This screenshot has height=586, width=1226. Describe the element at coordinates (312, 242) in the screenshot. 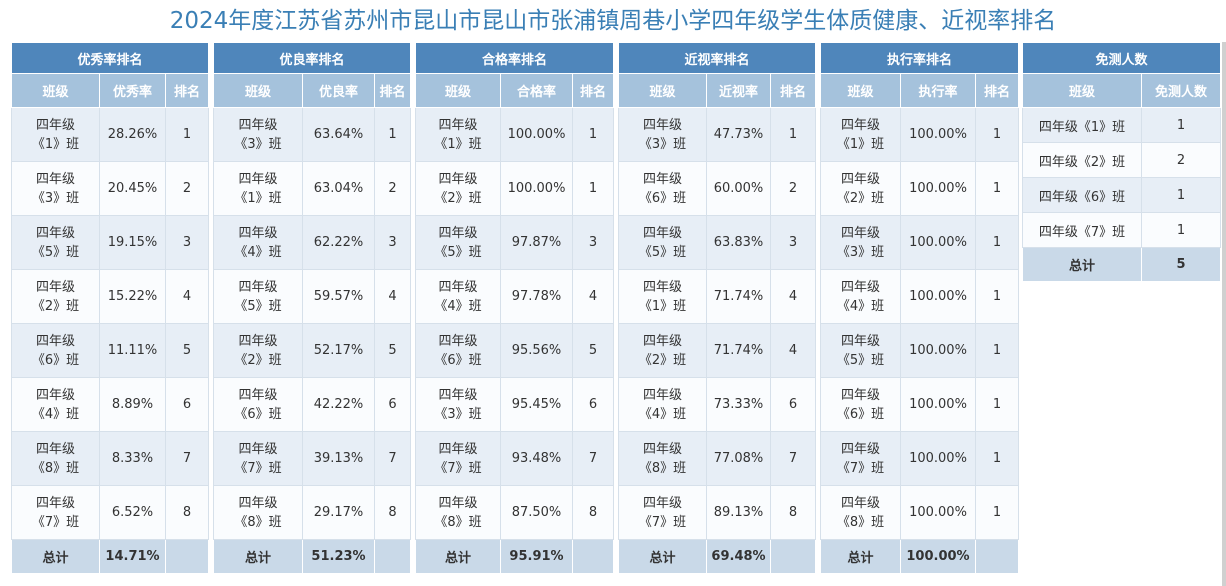

I see `table-row: 四年级 《4》班 62.22% 3` at that location.